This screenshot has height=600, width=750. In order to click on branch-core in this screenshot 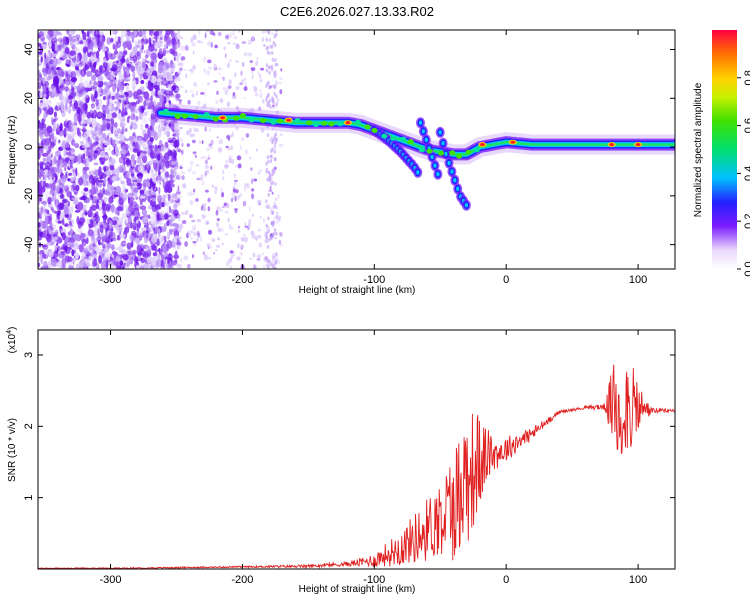, I will do `click(426, 139)`.